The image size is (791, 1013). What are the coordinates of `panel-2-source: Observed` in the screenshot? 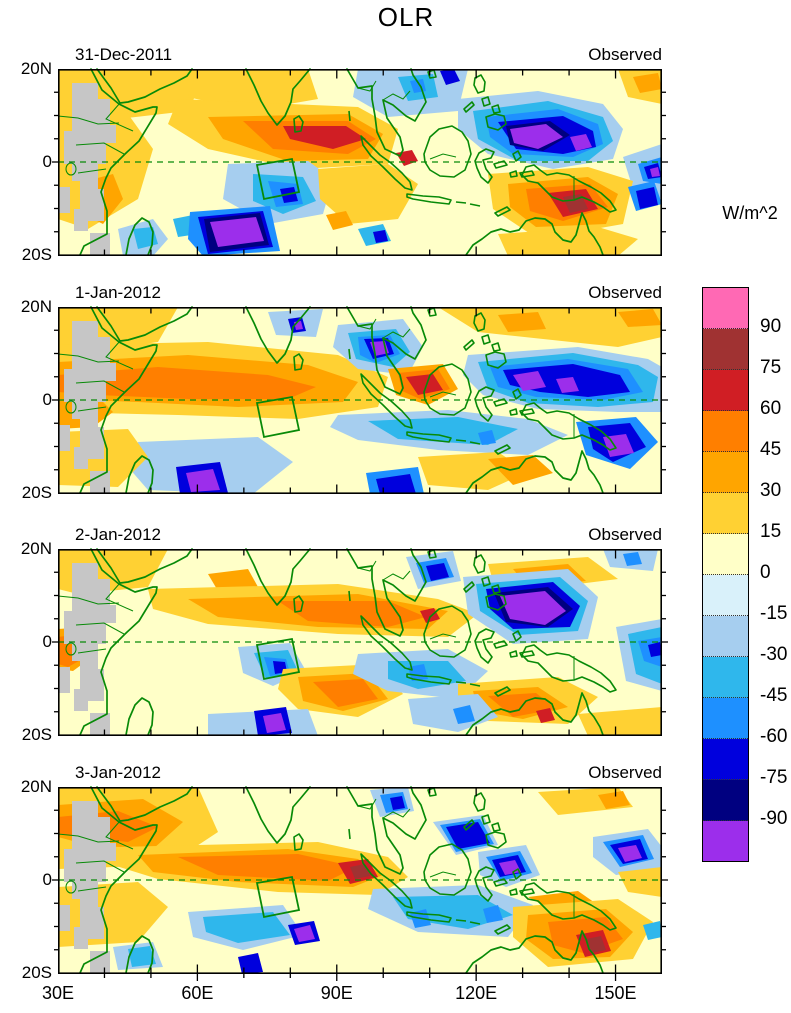 It's located at (625, 292).